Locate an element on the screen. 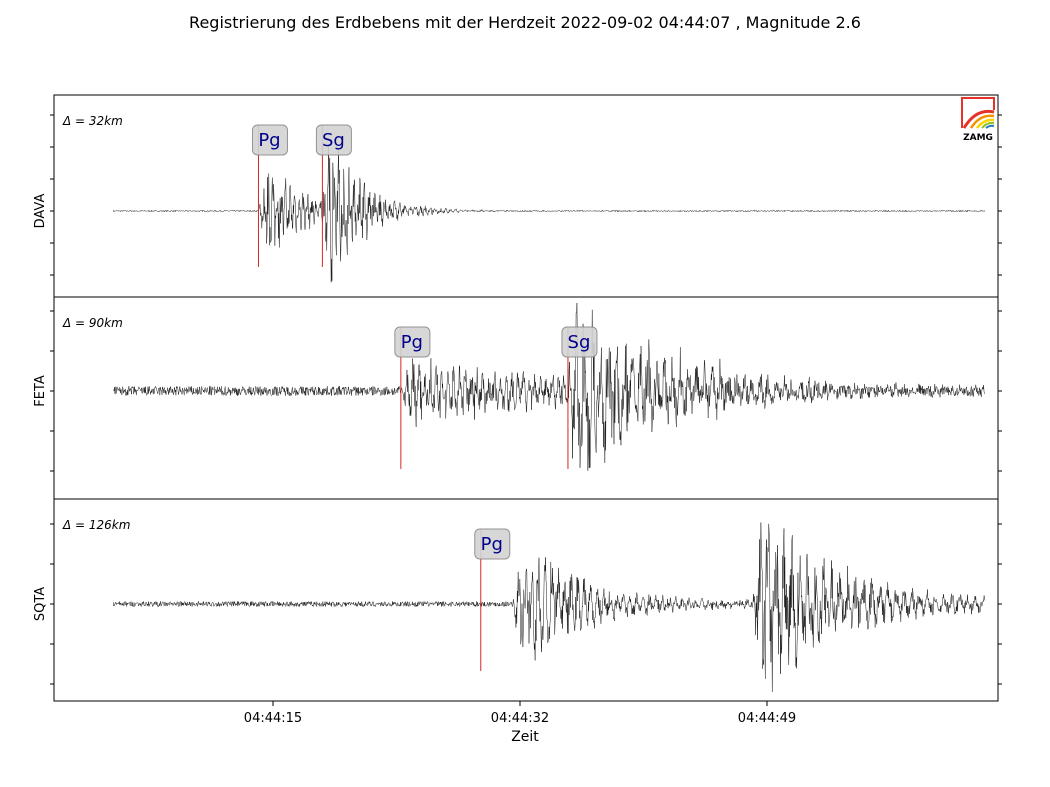 The width and height of the screenshot is (1050, 787). zamg-logo: ZAMG is located at coordinates (978, 120).